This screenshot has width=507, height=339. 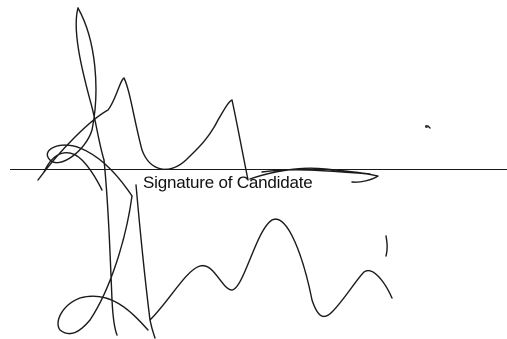 What do you see at coordinates (228, 182) in the screenshot?
I see `signature-caption: Signature of Candidate` at bounding box center [228, 182].